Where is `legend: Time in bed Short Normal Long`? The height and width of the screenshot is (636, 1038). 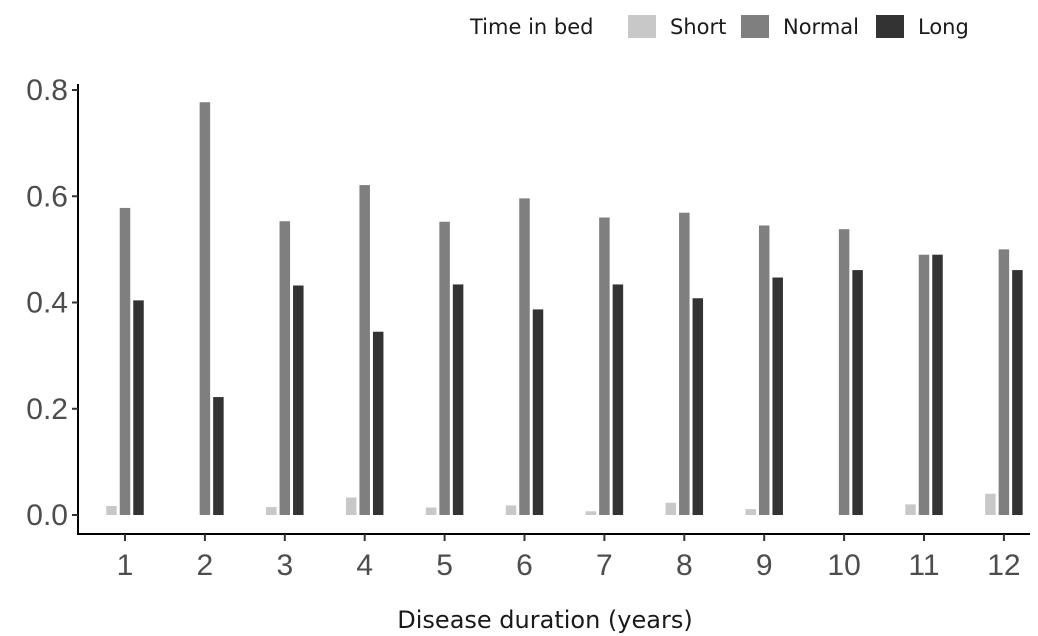
legend: Time in bed Short Normal Long is located at coordinates (719, 27).